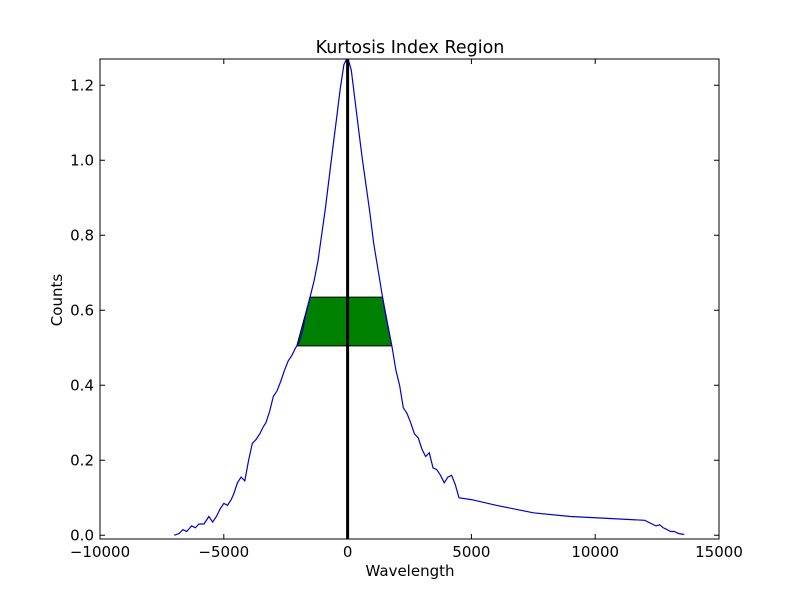  I want to click on x-tick-label: 15000, so click(719, 552).